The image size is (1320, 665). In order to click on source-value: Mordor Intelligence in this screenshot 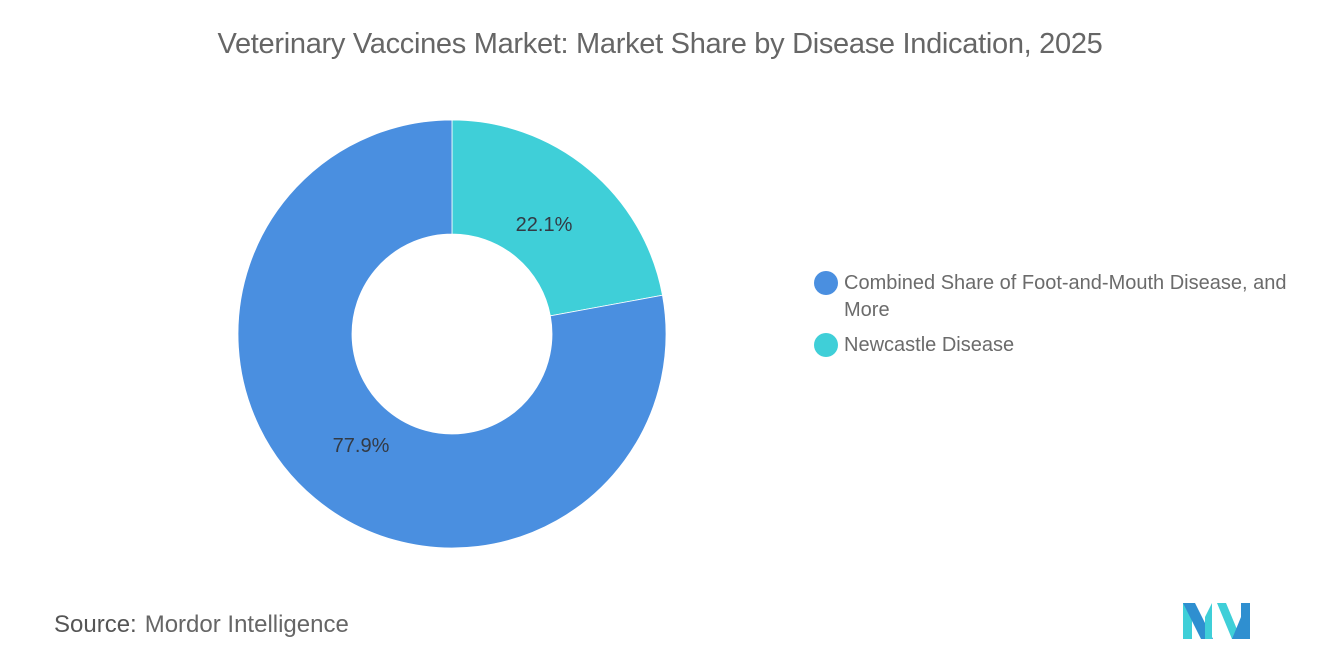, I will do `click(246, 624)`.